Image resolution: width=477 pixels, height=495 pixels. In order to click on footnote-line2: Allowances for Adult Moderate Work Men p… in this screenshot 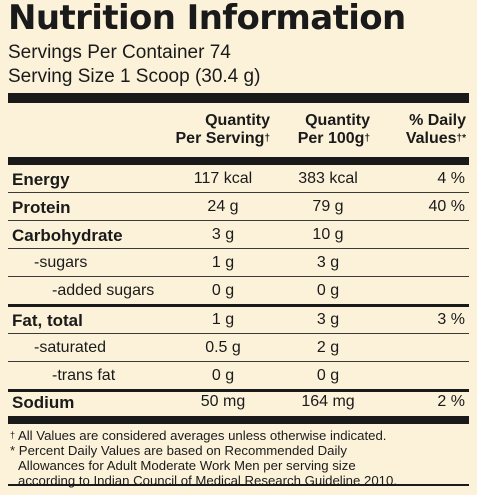, I will do `click(187, 465)`.